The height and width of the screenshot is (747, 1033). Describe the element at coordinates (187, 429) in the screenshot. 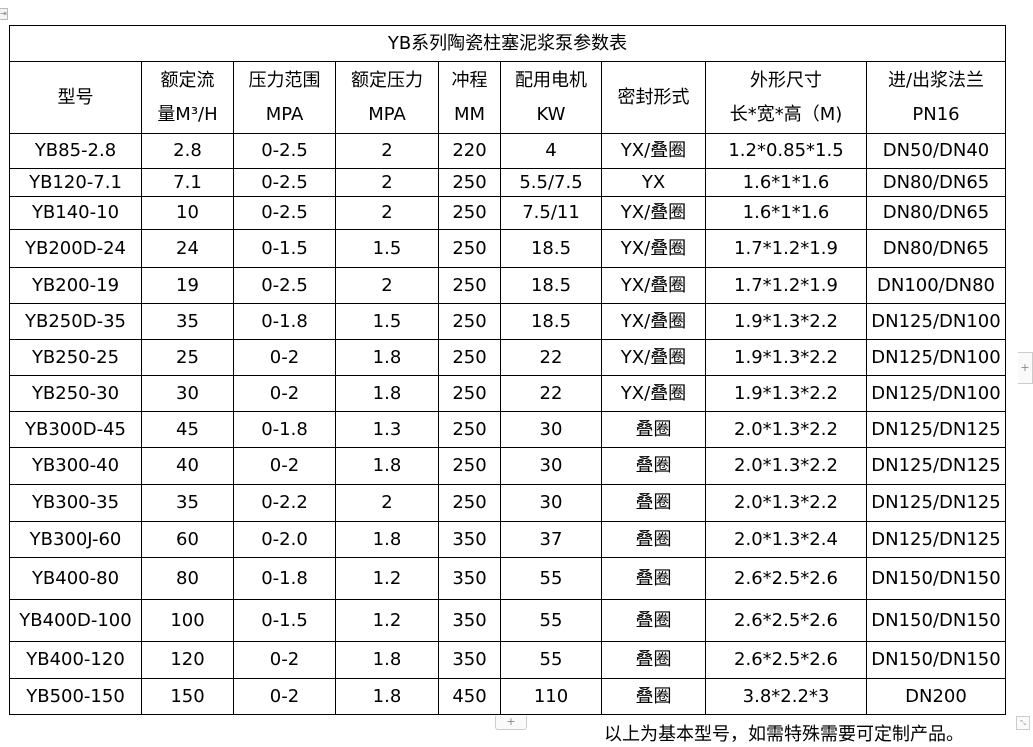

I see `table-cell: 45` at that location.